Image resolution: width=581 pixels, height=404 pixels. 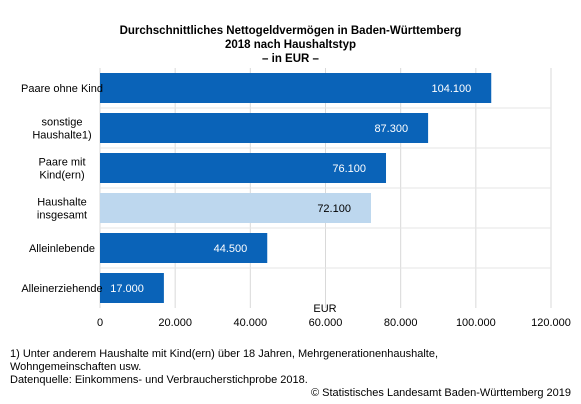 I want to click on x-tick-label: 80.000, so click(x=401, y=323).